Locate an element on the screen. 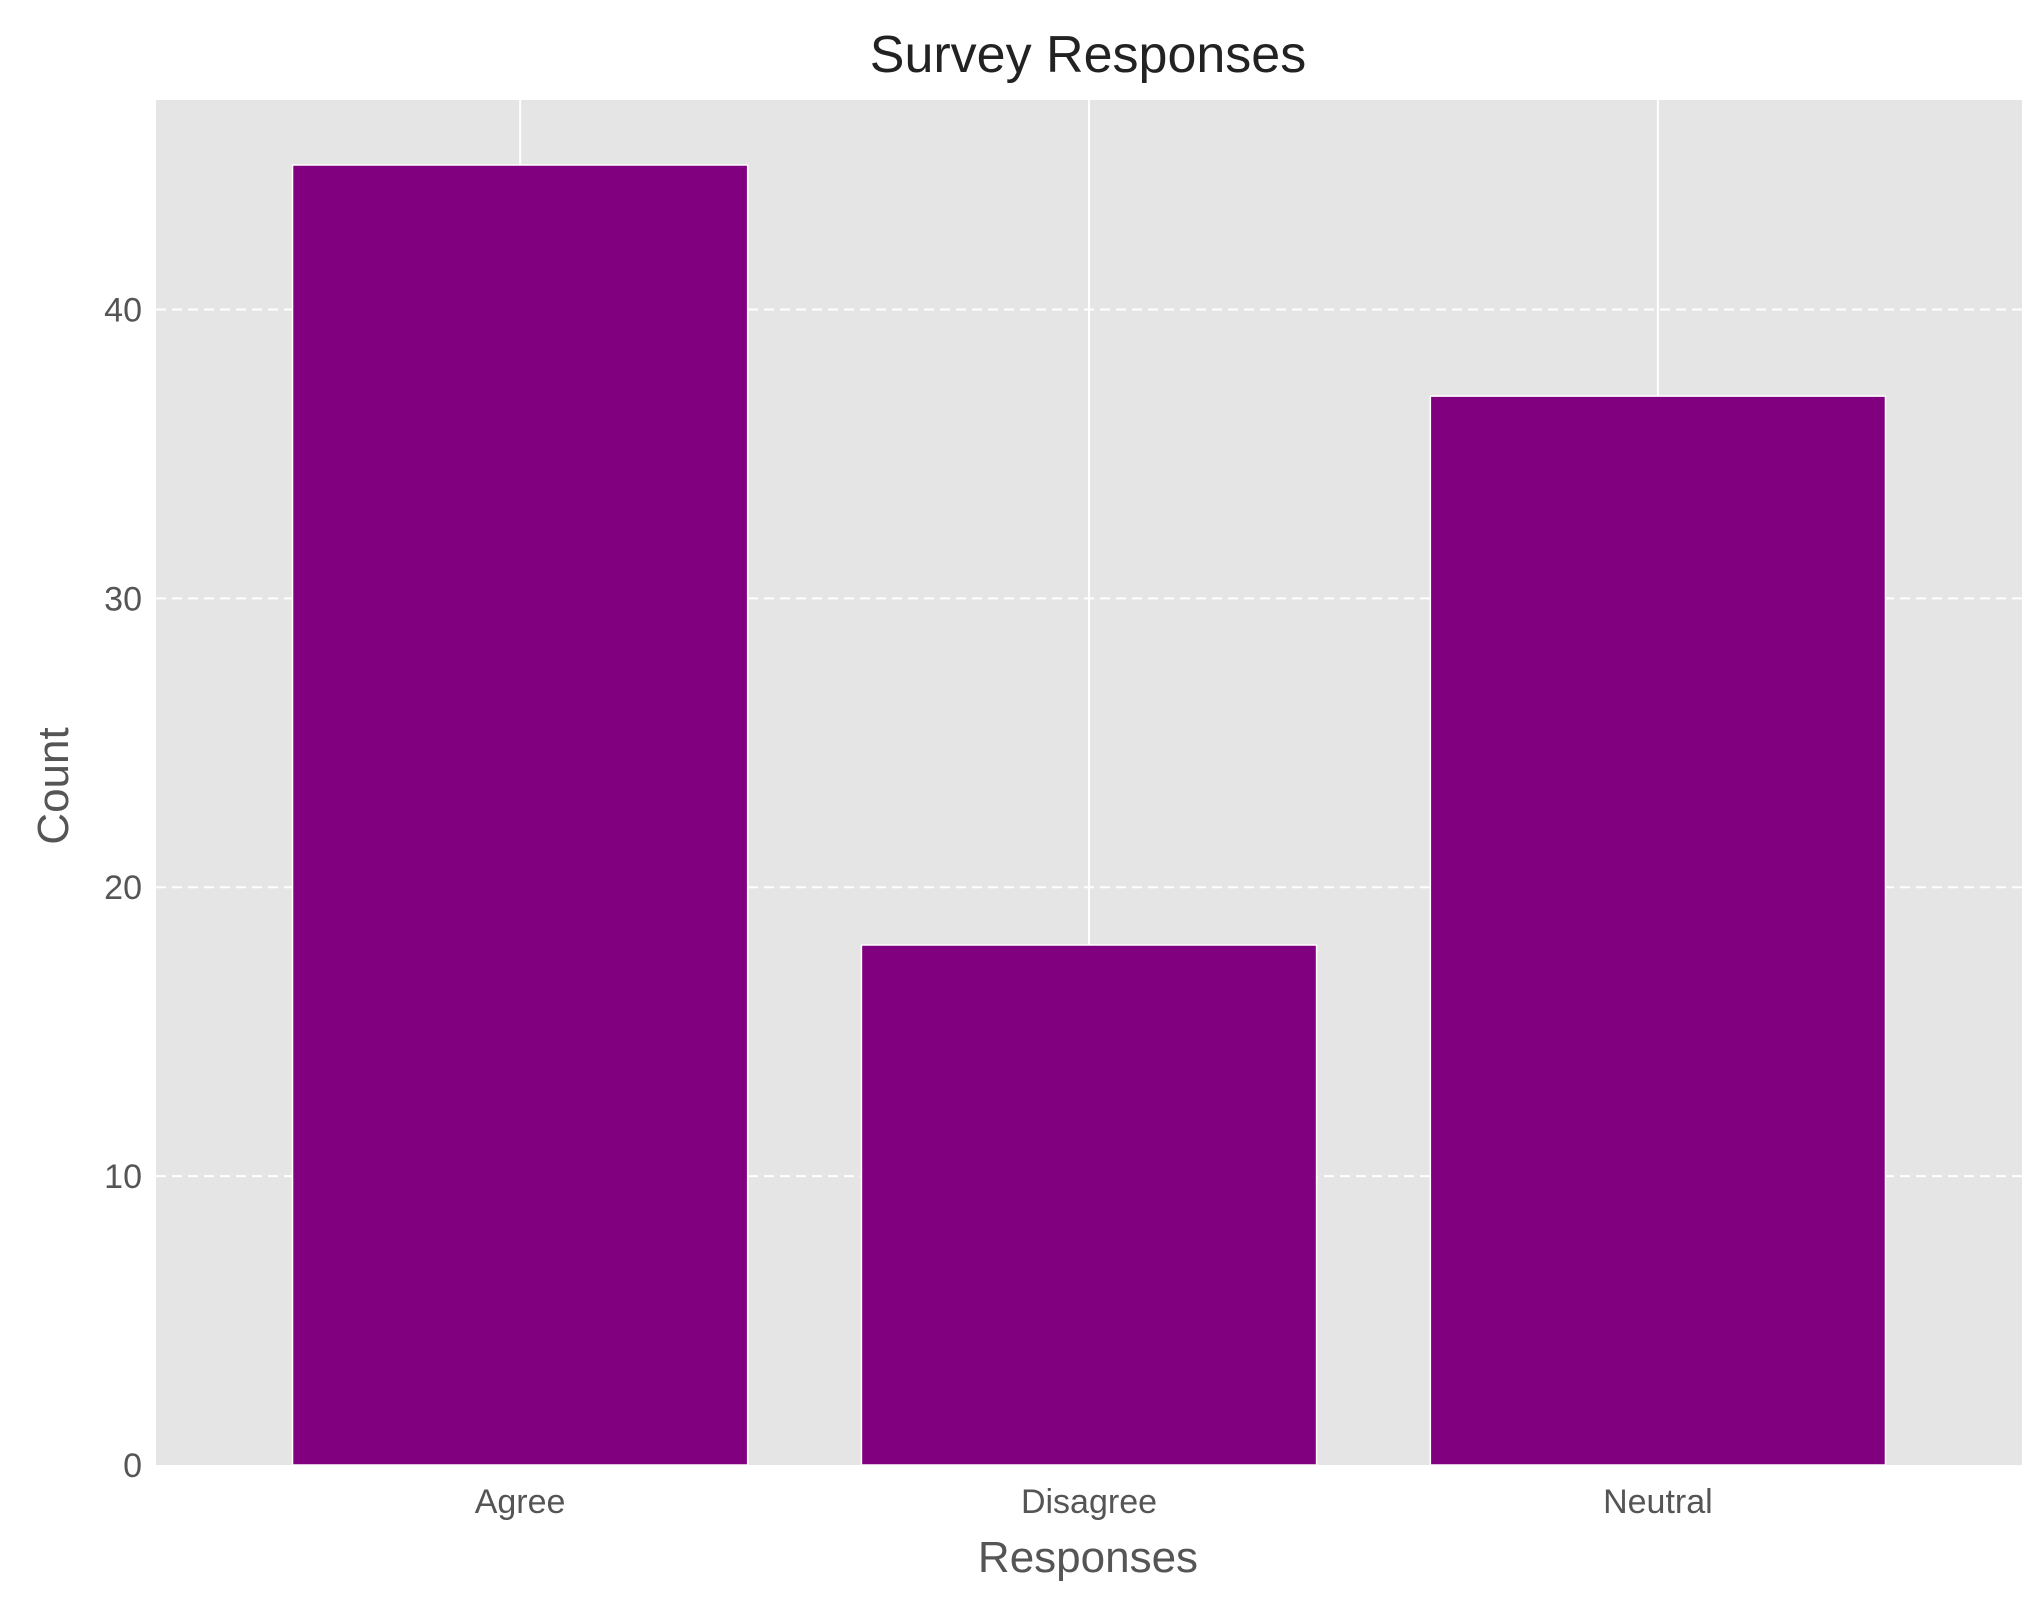 This screenshot has width=2043, height=1607. x-axis-ticks: Agree Disagree Neutral is located at coordinates (1094, 1502).